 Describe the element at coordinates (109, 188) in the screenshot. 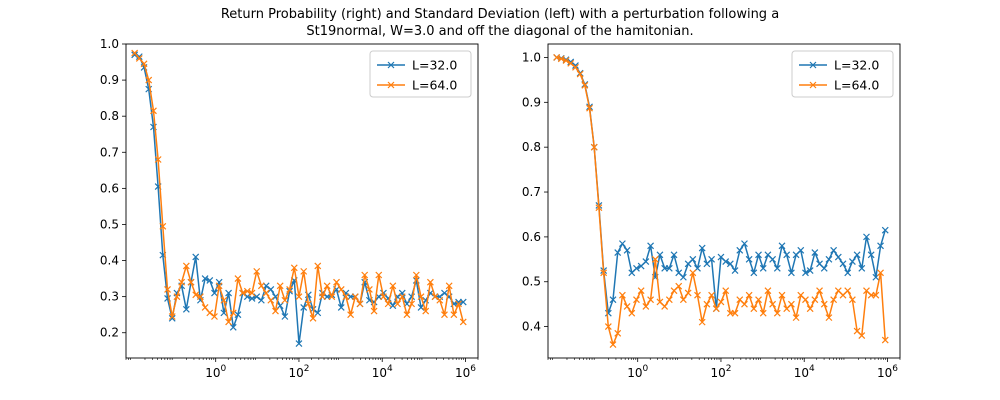

I see `y-tick-label: 0.6` at that location.